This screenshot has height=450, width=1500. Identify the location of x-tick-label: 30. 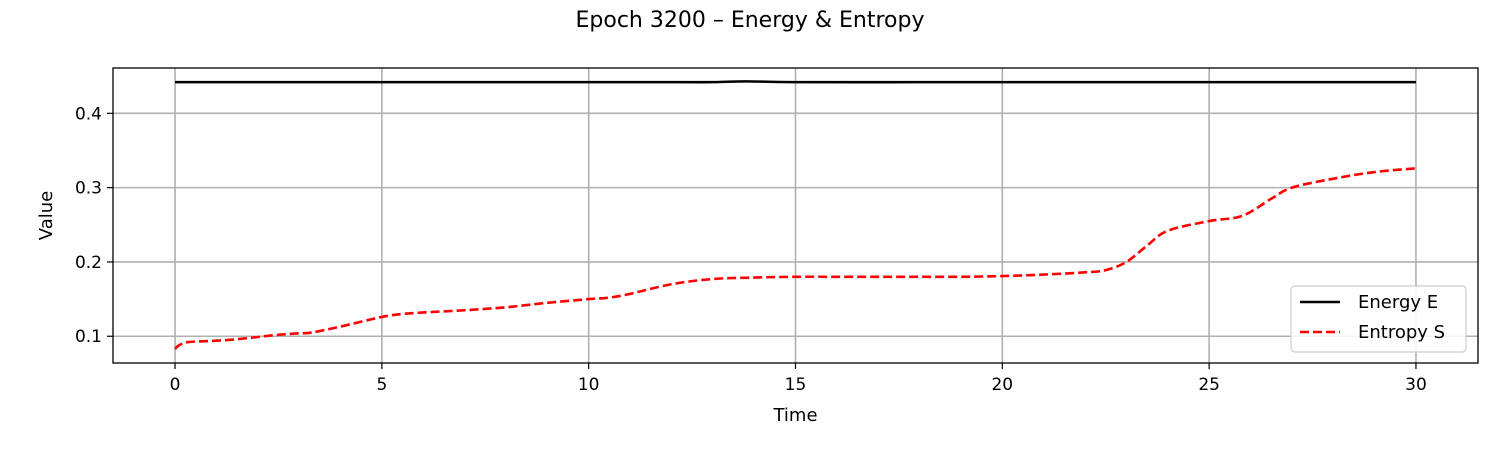
(1416, 385).